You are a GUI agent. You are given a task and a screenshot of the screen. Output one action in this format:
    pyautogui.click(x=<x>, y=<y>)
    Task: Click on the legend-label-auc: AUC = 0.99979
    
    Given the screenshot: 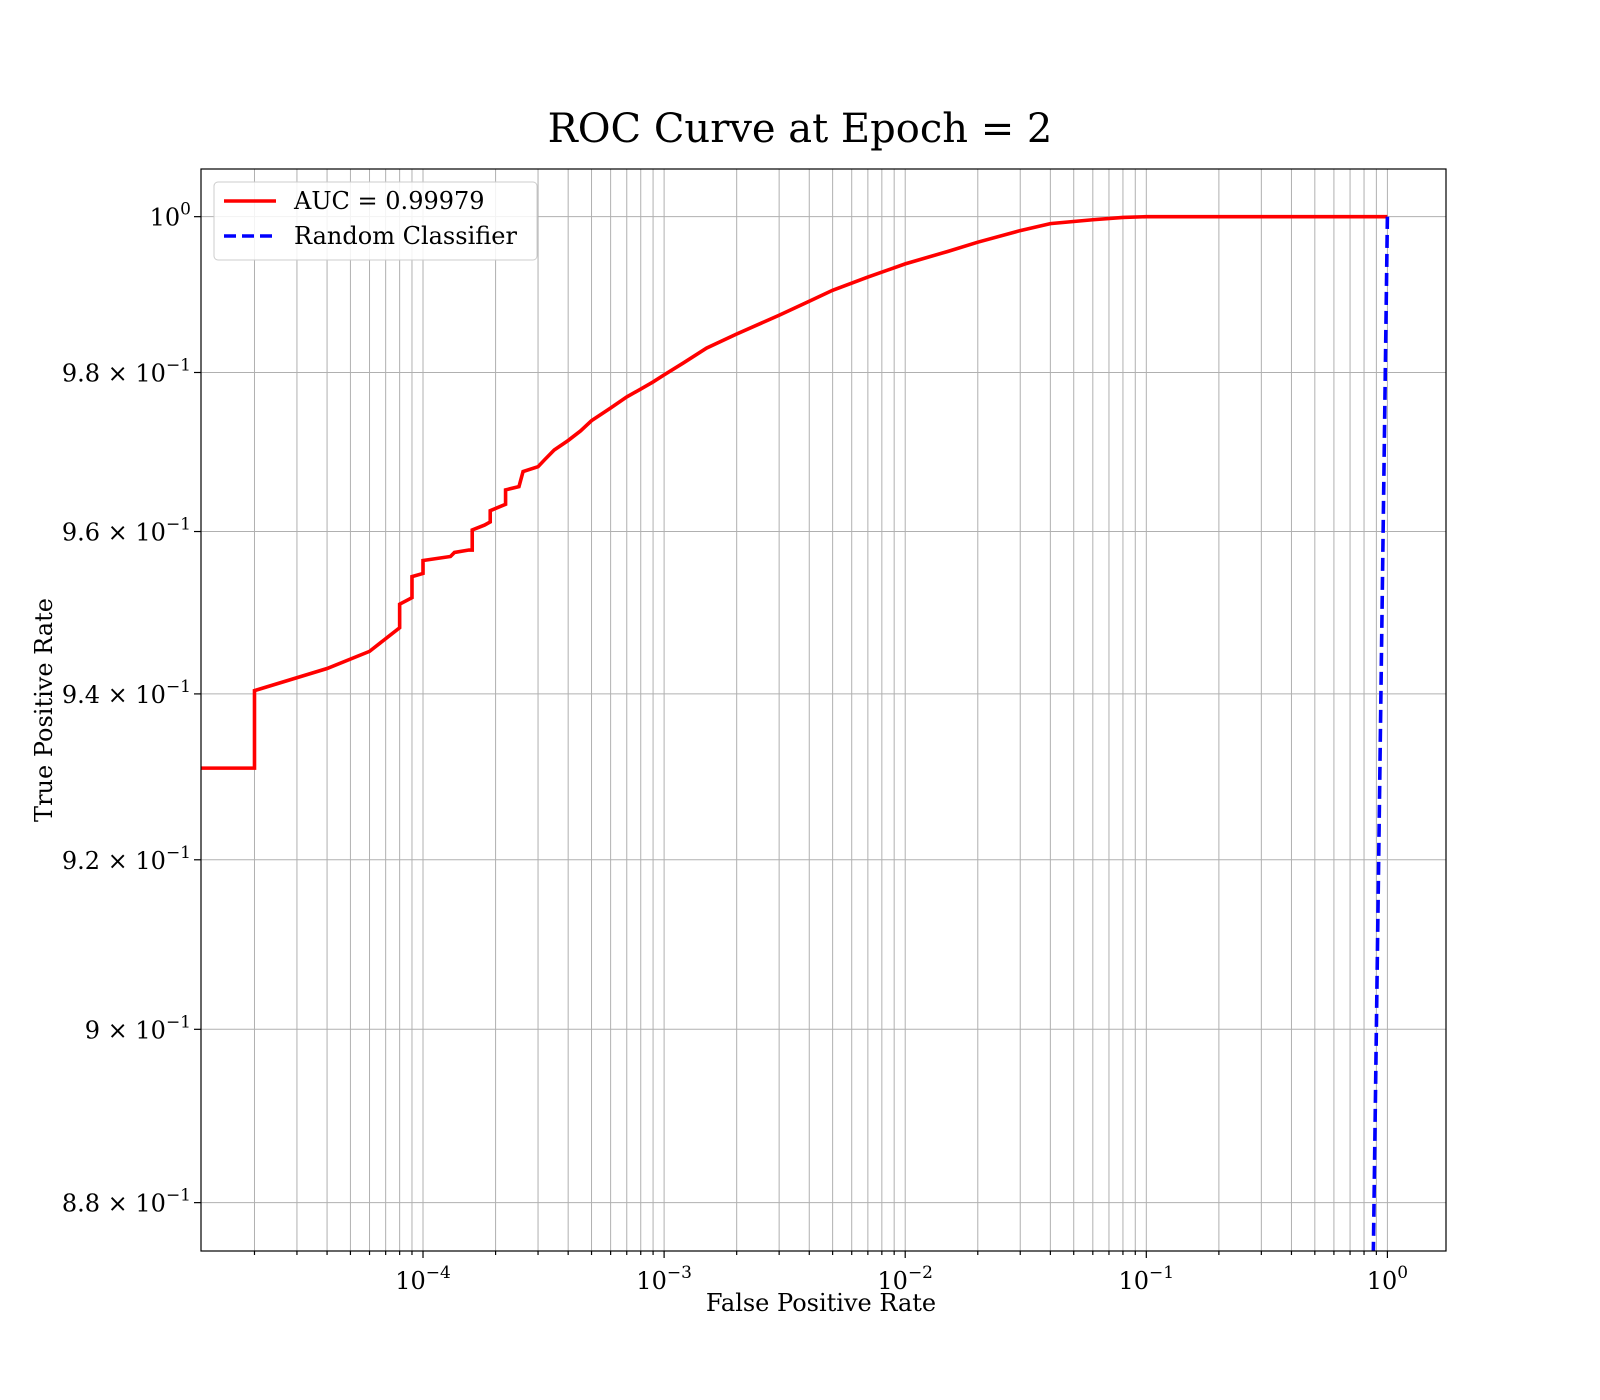 What is the action you would take?
    pyautogui.click(x=389, y=201)
    